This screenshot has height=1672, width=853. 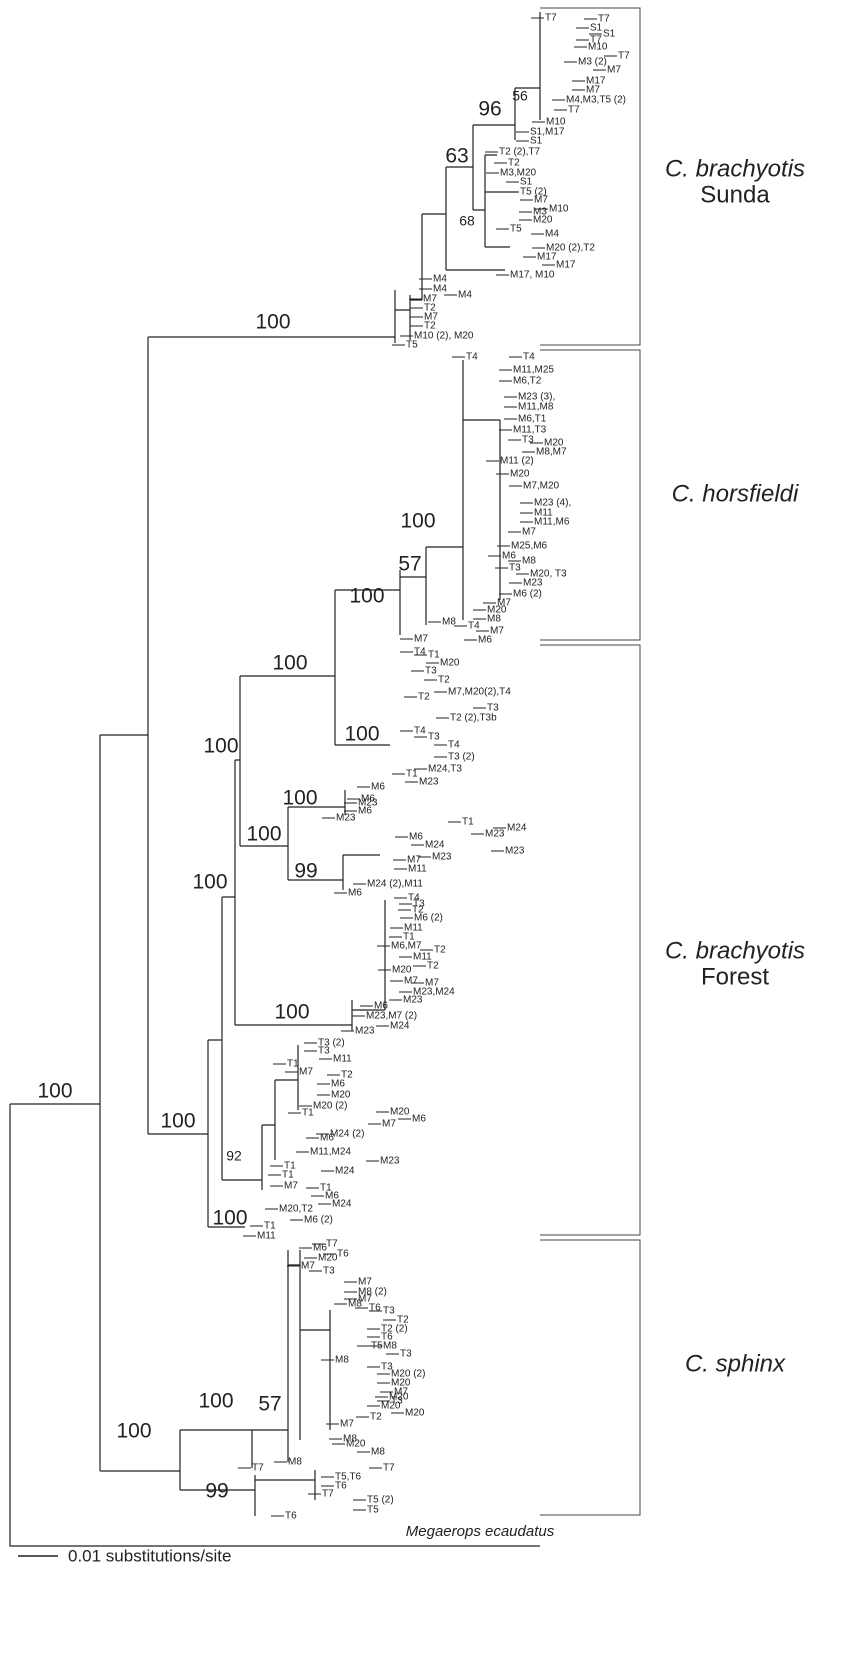 I want to click on tip-label: M24 (2), so click(x=347, y=1134).